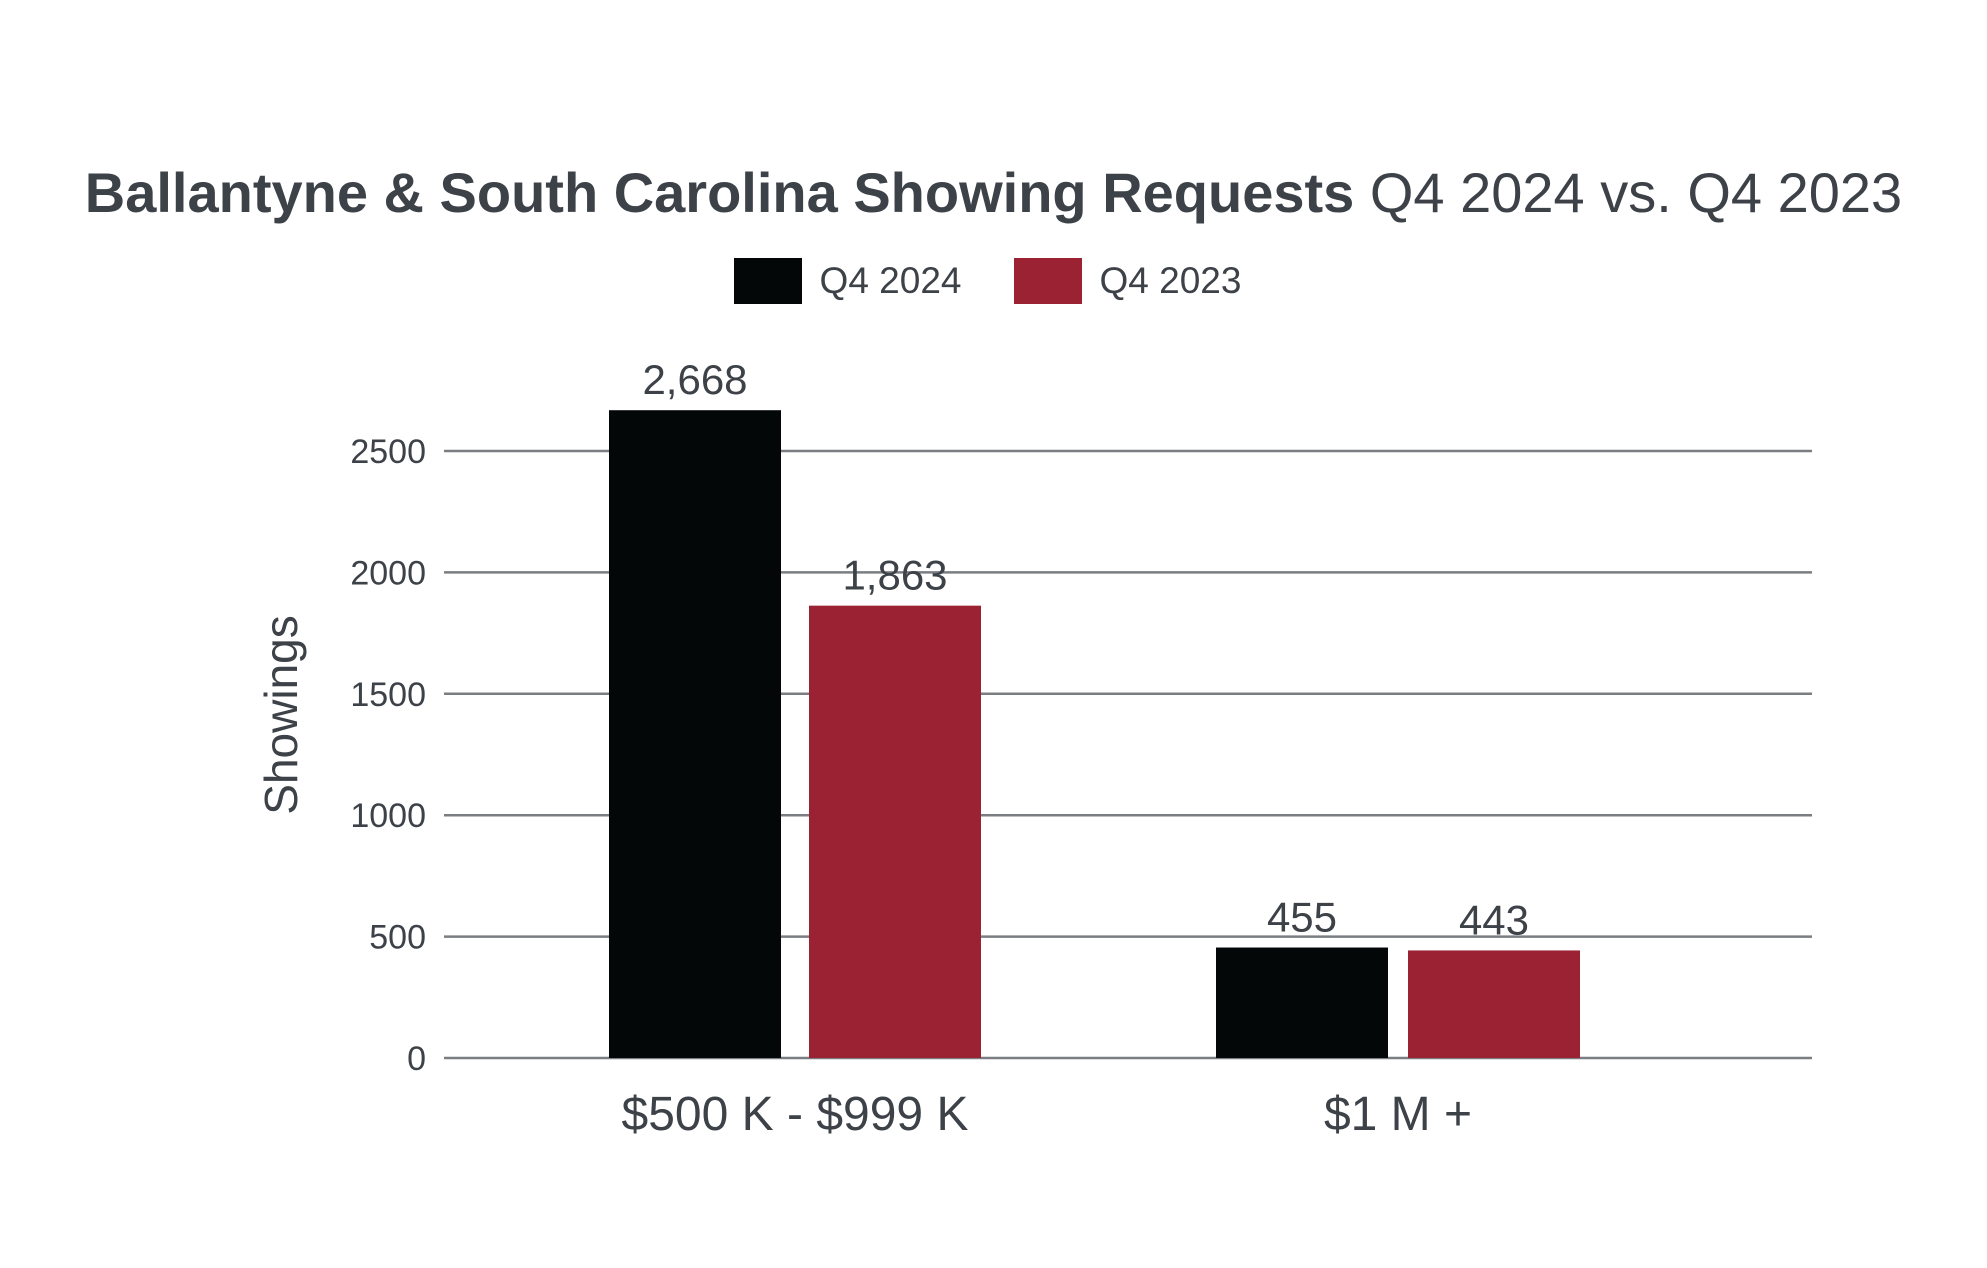  What do you see at coordinates (795, 1114) in the screenshot?
I see `x-tick-label-0: $500 K - $999 K` at bounding box center [795, 1114].